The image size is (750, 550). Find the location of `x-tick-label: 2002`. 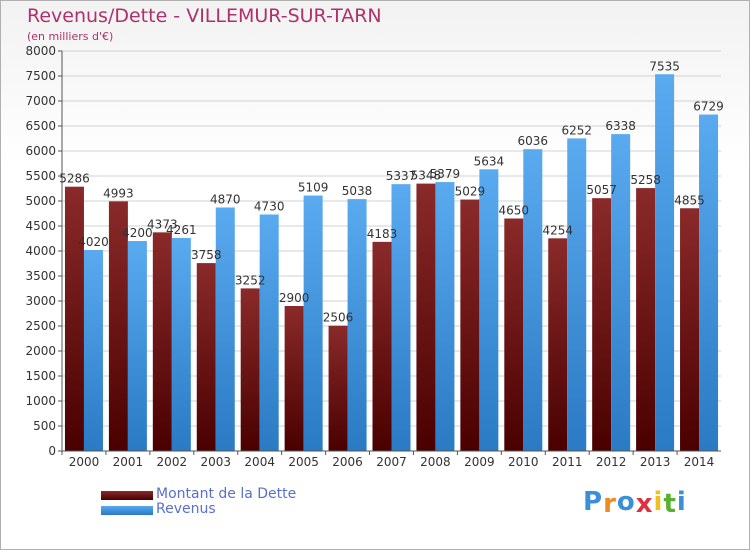

x-tick-label: 2002 is located at coordinates (172, 462).